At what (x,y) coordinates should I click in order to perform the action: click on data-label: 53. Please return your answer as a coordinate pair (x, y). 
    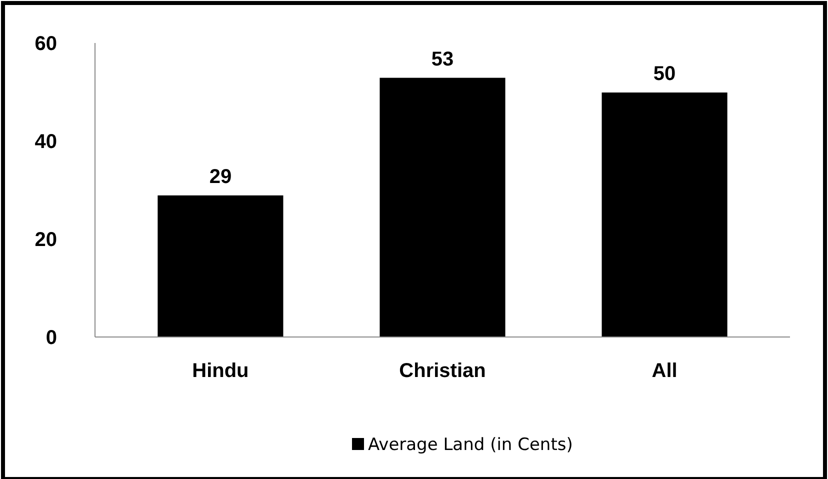
    Looking at the image, I should click on (442, 59).